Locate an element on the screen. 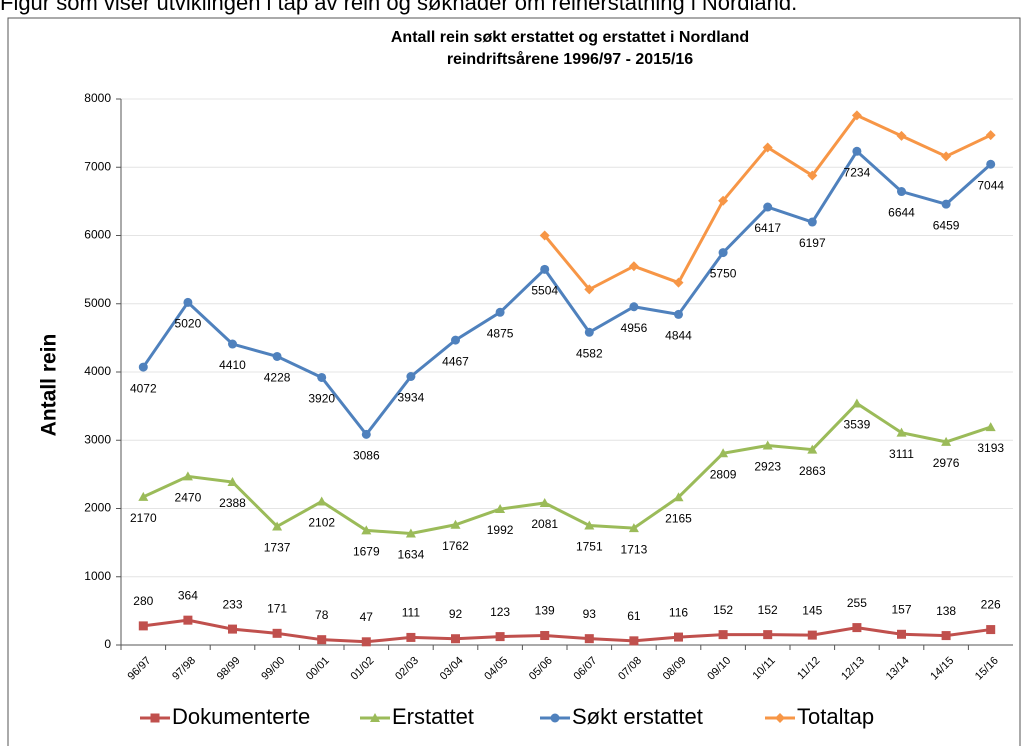 This screenshot has width=1028, height=746. data-label: 7044 is located at coordinates (990, 185).